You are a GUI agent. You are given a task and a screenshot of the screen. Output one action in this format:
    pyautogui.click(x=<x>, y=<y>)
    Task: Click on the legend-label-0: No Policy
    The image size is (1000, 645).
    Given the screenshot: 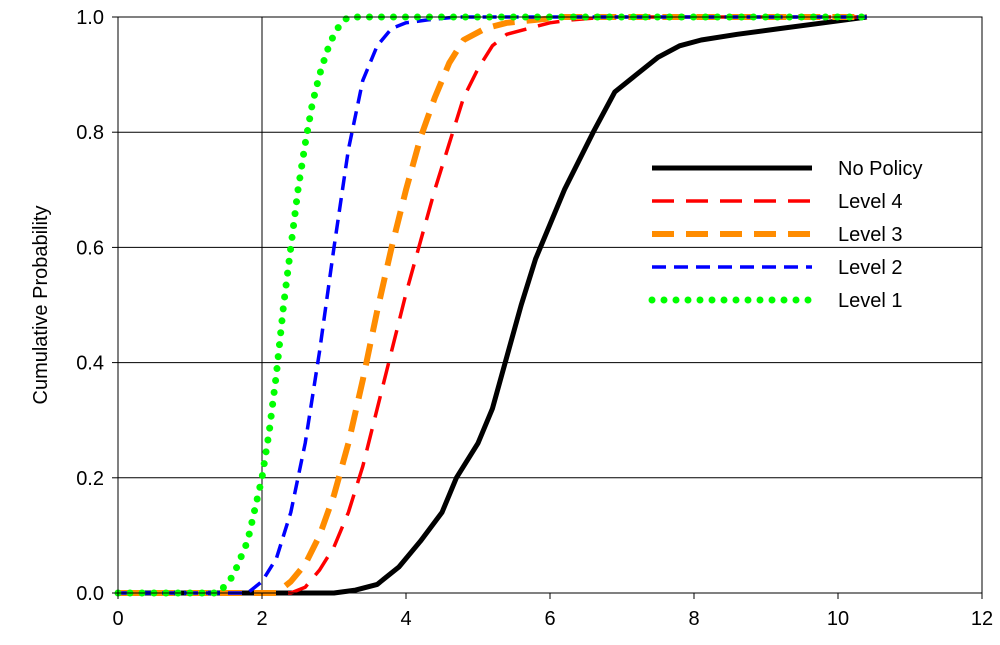 What is the action you would take?
    pyautogui.click(x=880, y=169)
    